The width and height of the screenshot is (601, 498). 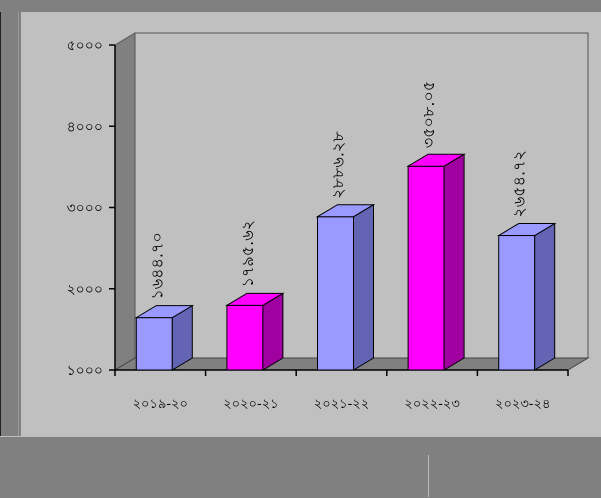 I want to click on x-tick-label: ২০২১-২২, so click(x=341, y=404).